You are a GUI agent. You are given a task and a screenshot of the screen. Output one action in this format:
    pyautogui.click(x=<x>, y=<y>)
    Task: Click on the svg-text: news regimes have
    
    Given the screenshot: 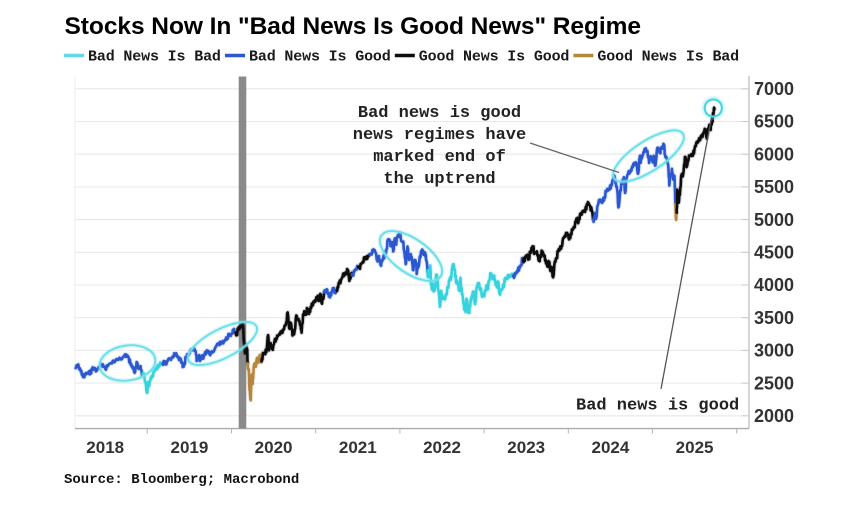 What is the action you would take?
    pyautogui.click(x=439, y=135)
    